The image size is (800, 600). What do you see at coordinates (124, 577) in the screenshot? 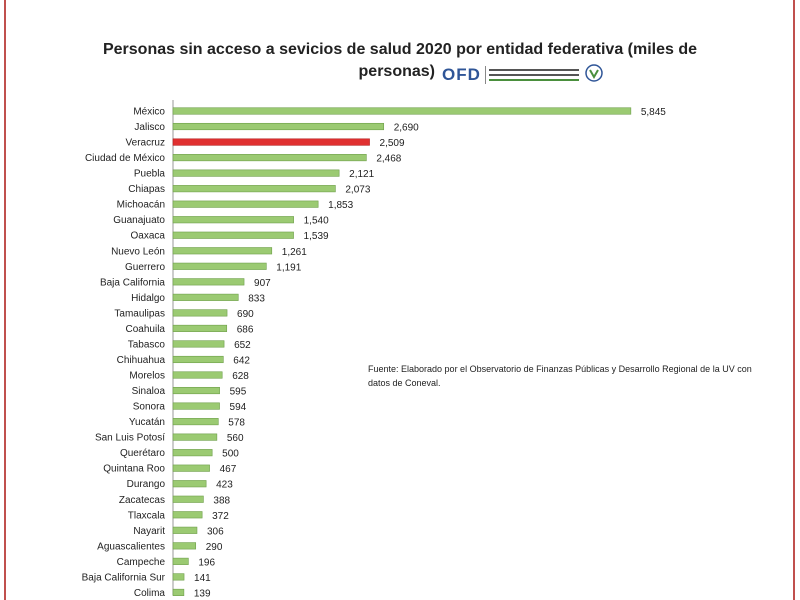
I see `category-label: Baja California Sur` at bounding box center [124, 577].